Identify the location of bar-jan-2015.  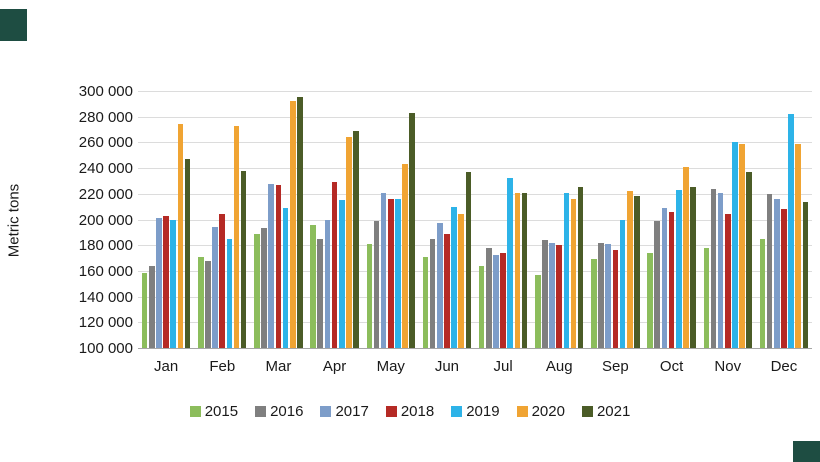
(144, 310).